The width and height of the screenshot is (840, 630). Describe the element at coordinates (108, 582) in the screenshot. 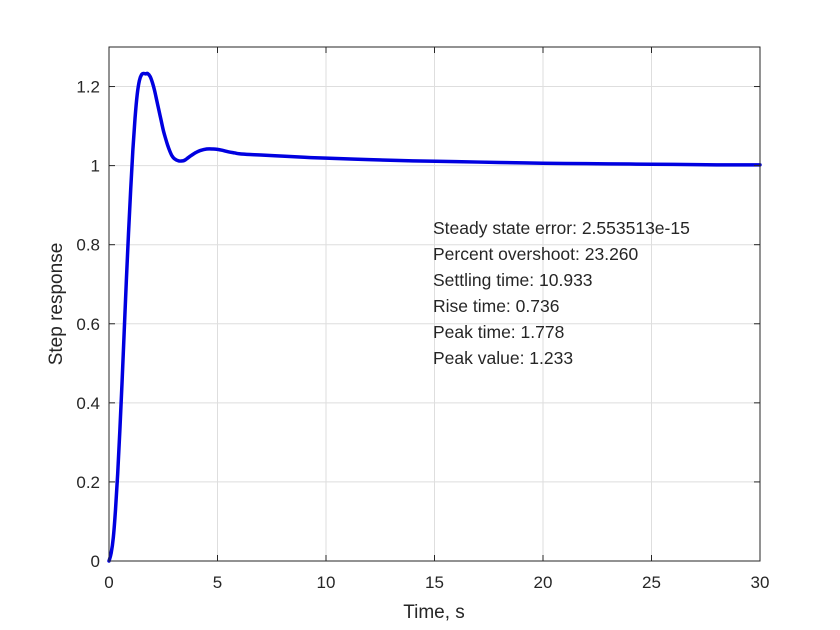

I see `x-tick-label: 0` at that location.